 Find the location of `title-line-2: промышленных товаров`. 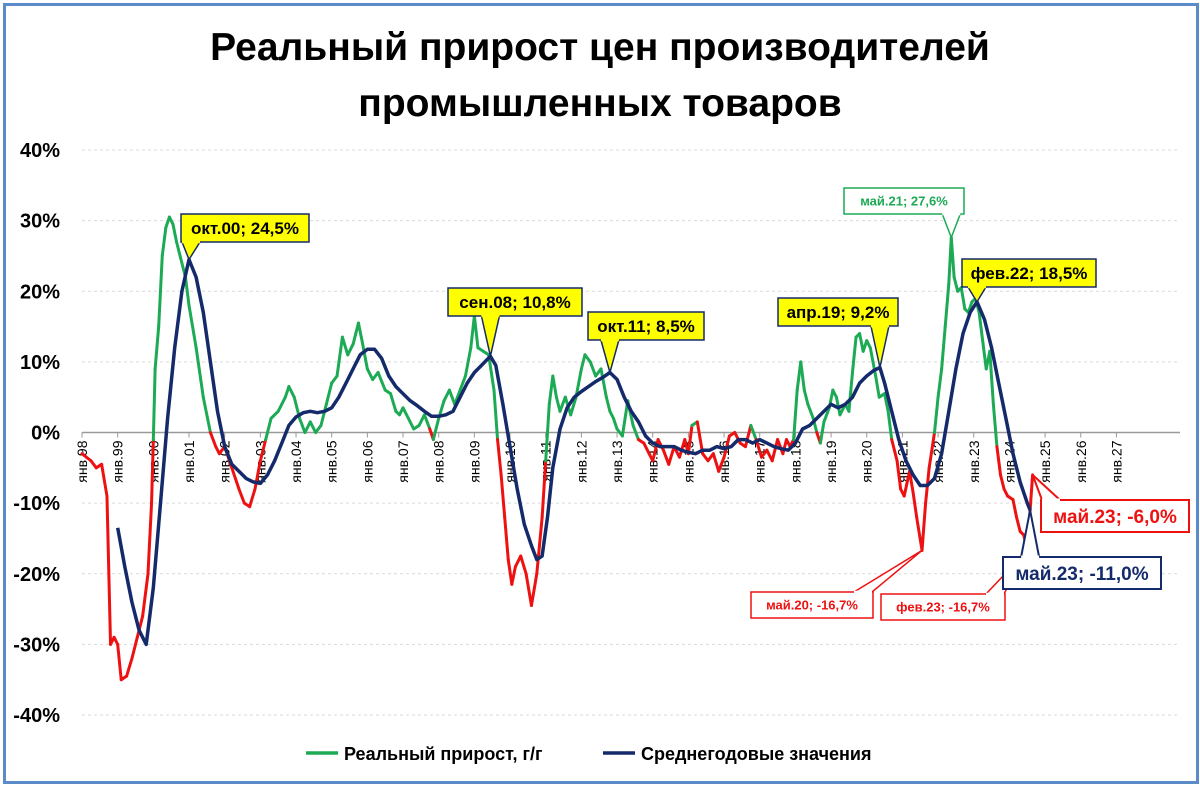

title-line-2: промышленных товаров is located at coordinates (600, 103).